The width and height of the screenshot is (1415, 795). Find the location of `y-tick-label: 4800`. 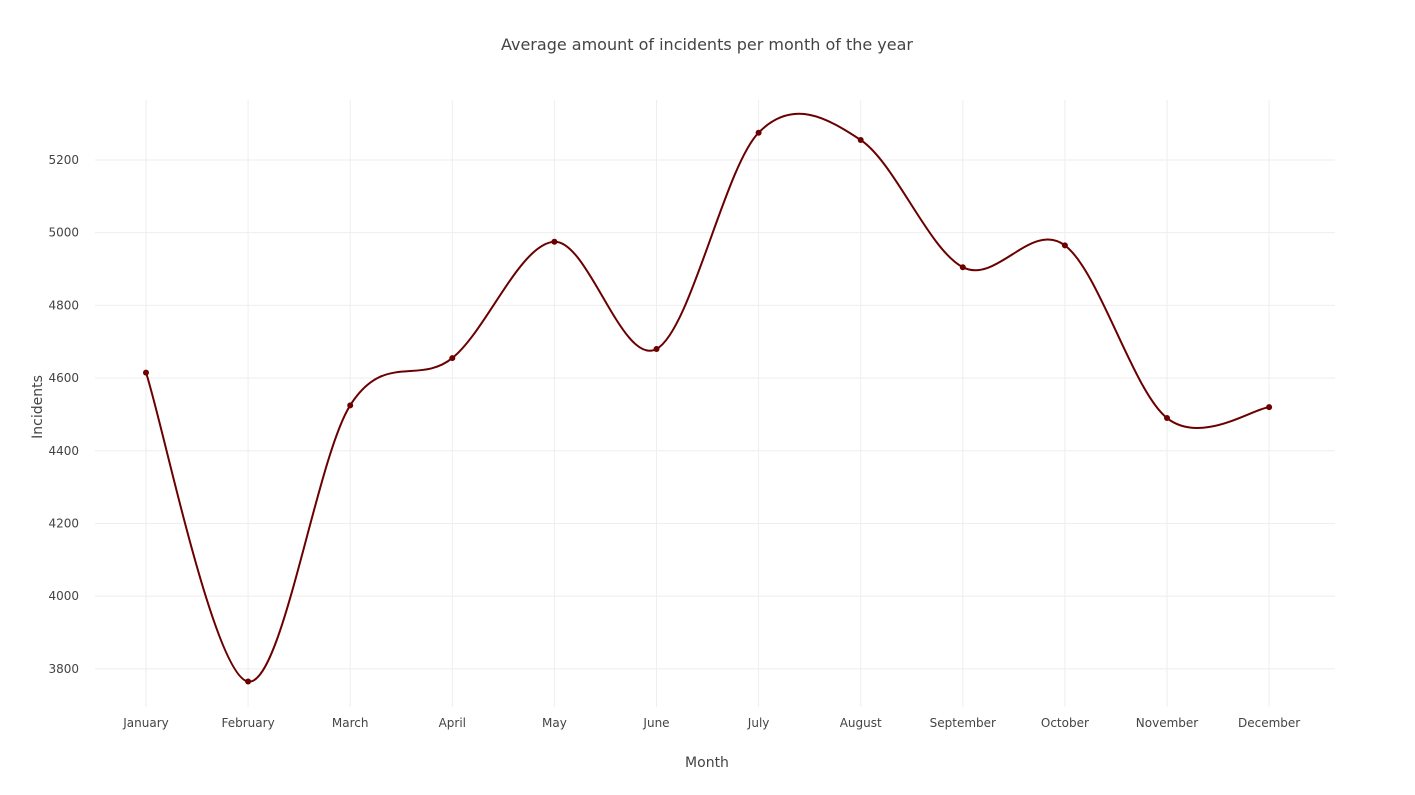

y-tick-label: 4800 is located at coordinates (63, 305).